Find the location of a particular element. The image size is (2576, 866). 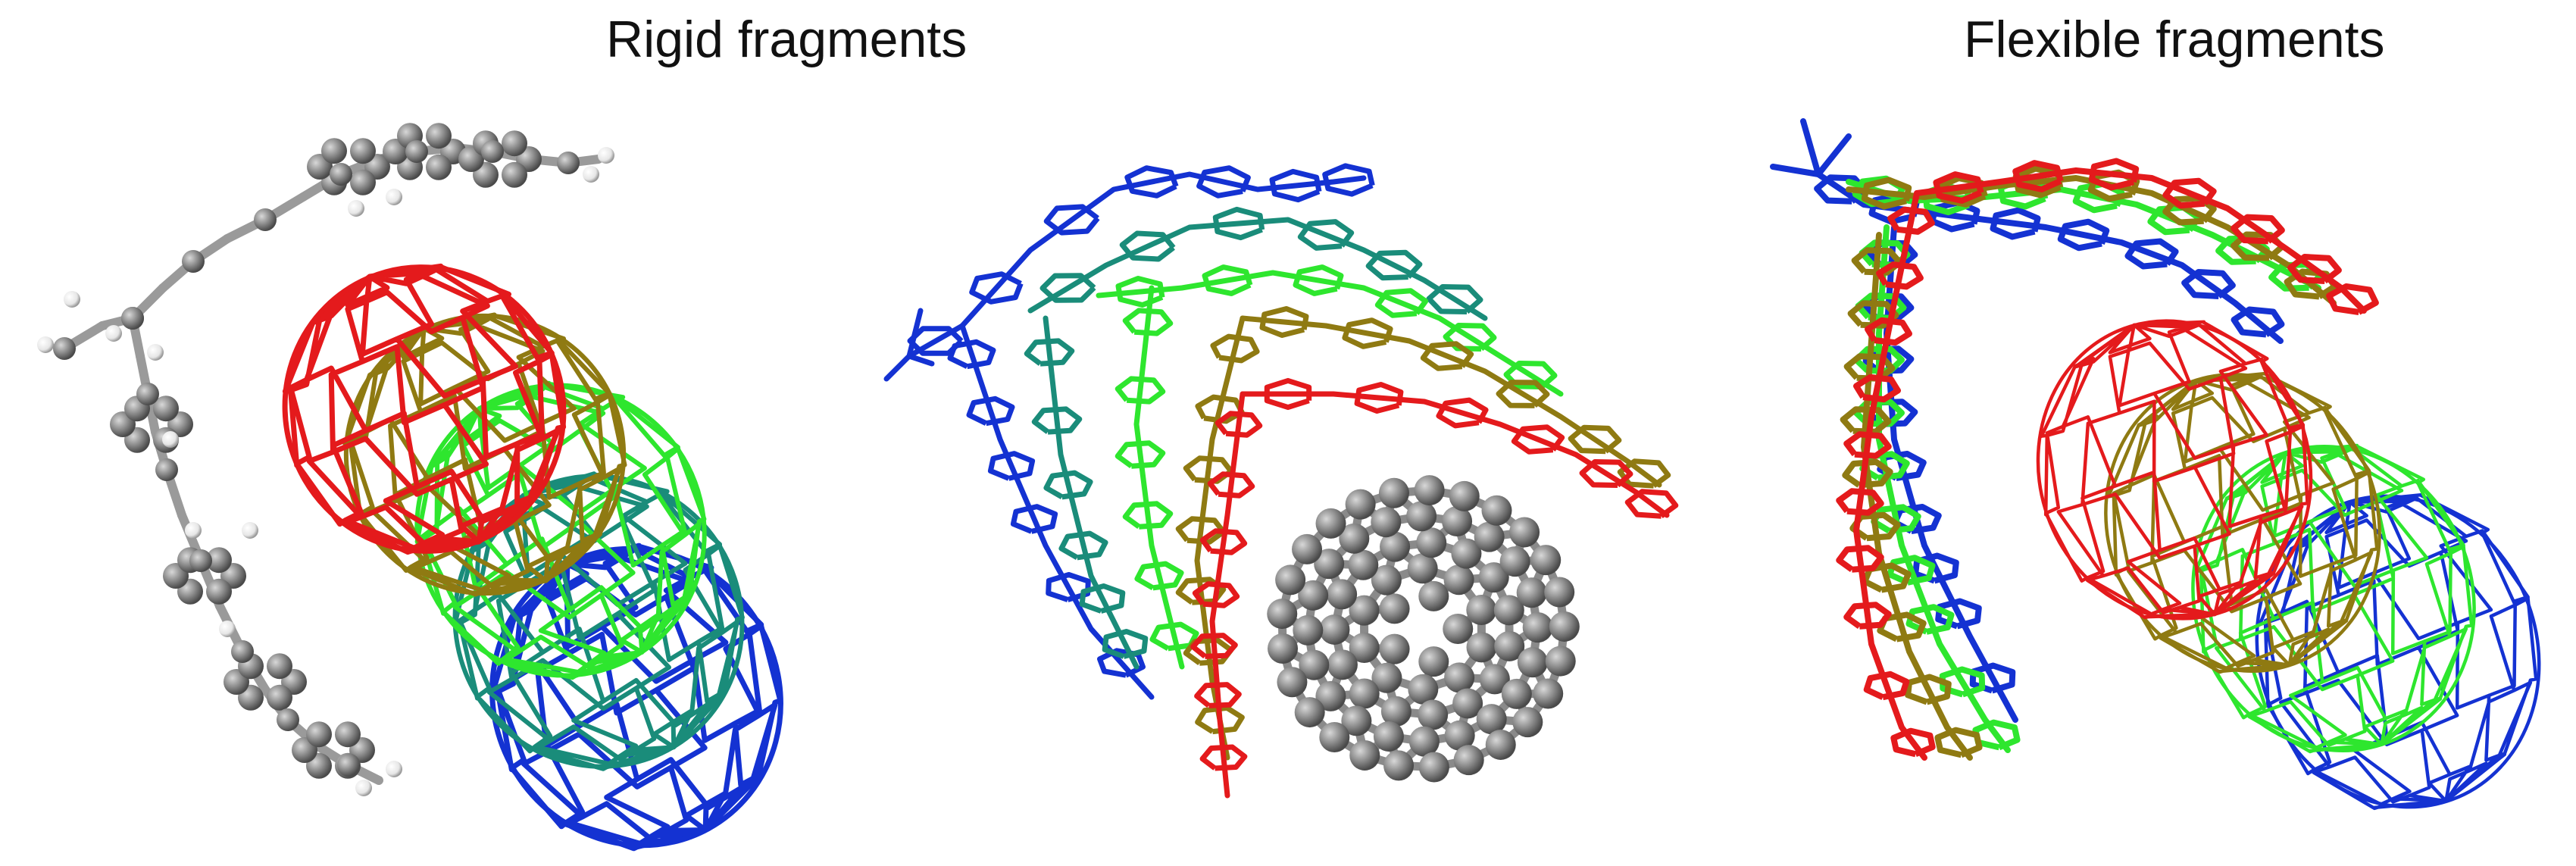

flexible-fragments-title: Flexible fragments is located at coordinates (2174, 40).